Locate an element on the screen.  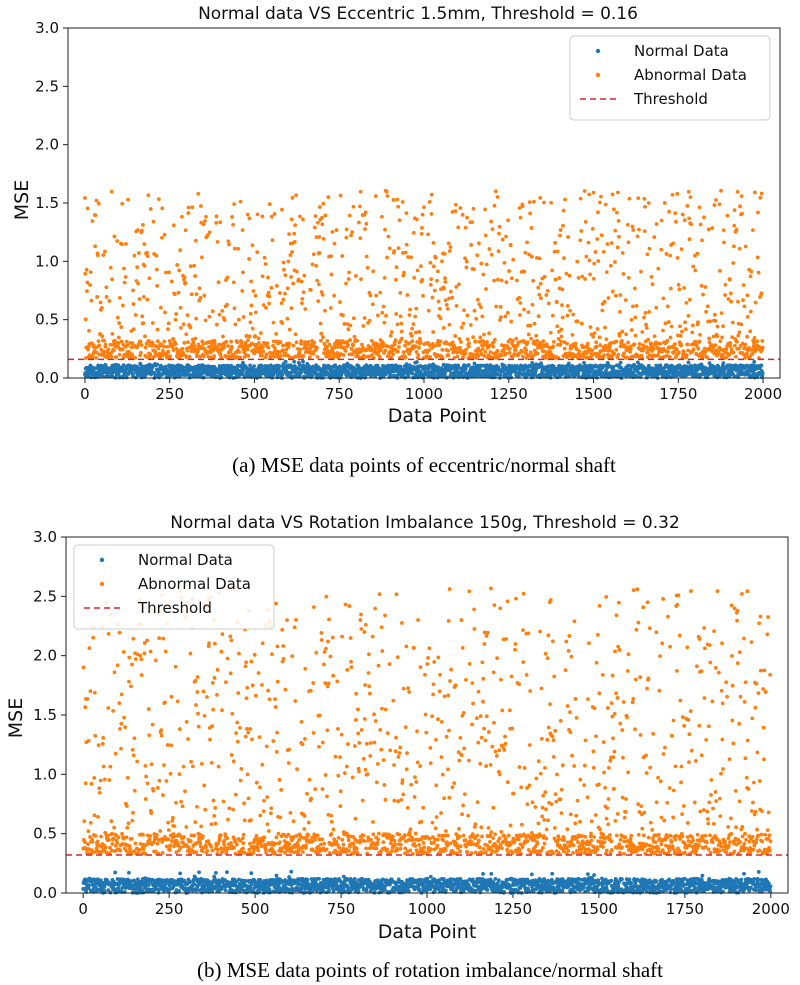
x-tick-label: 1500 is located at coordinates (593, 394).